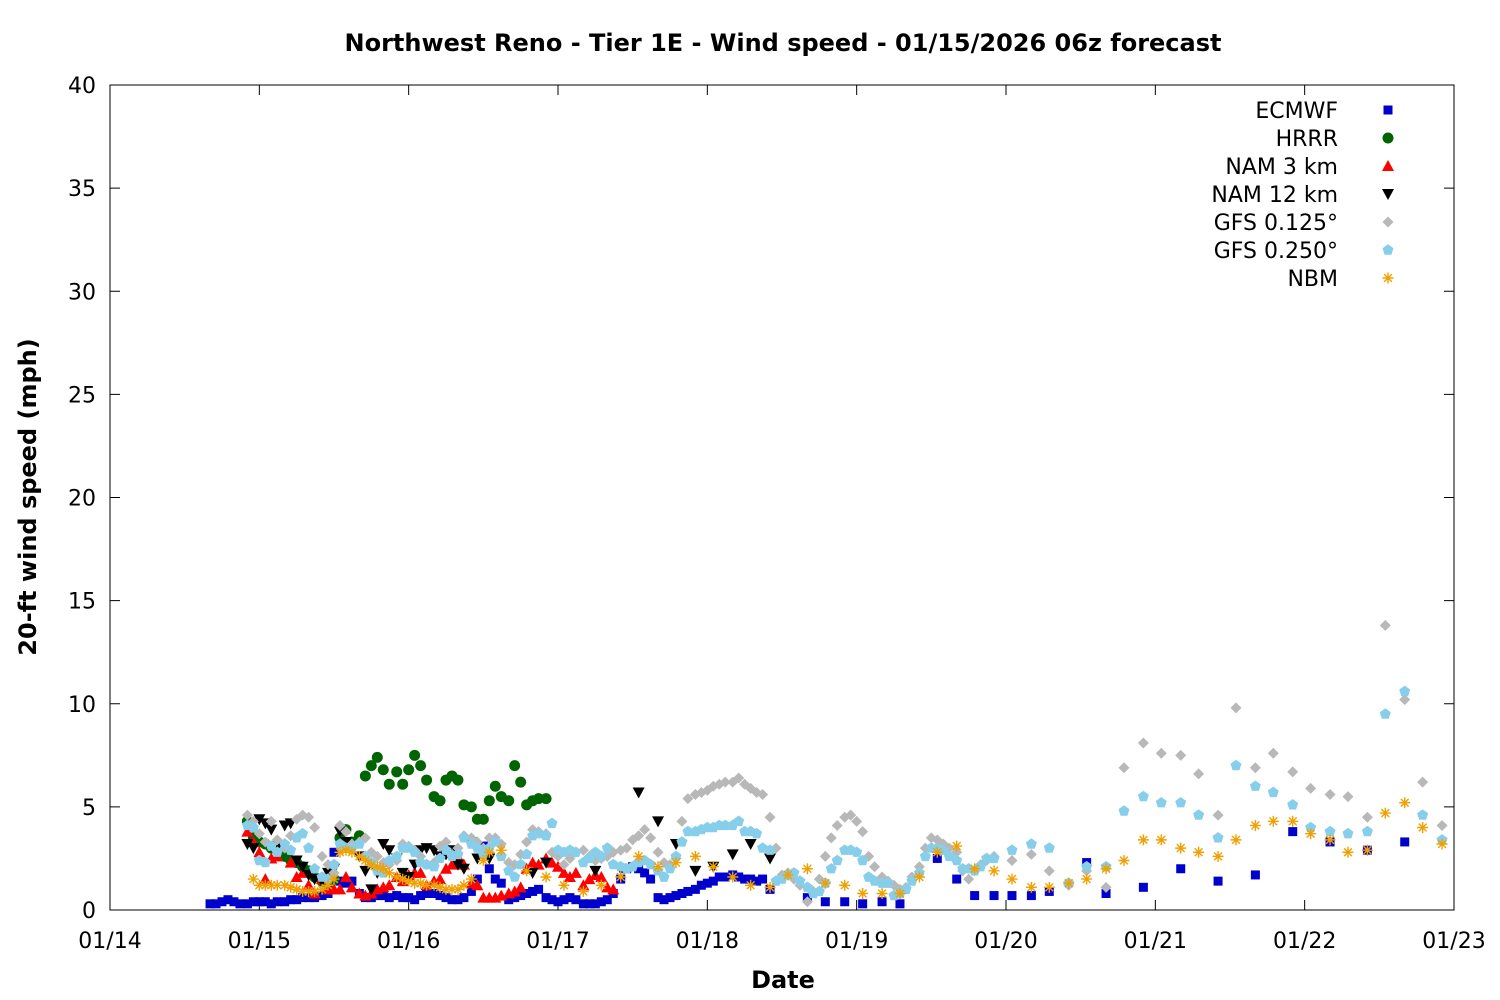 The height and width of the screenshot is (1000, 1500). I want to click on series-nbm, so click(847, 848).